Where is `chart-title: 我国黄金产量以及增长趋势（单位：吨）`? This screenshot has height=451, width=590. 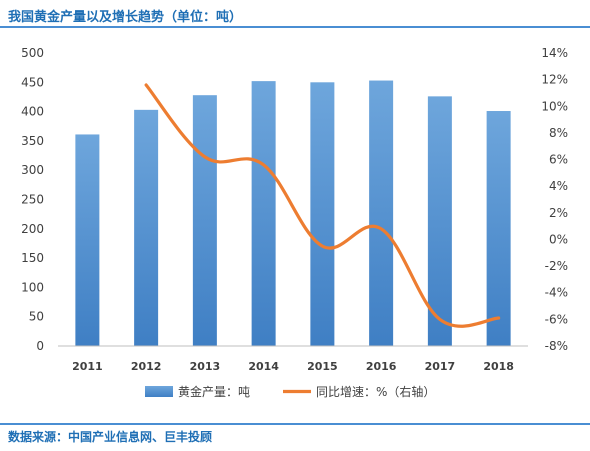
chart-title: 我国黄金产量以及增长趋势（单位：吨） is located at coordinates (125, 17).